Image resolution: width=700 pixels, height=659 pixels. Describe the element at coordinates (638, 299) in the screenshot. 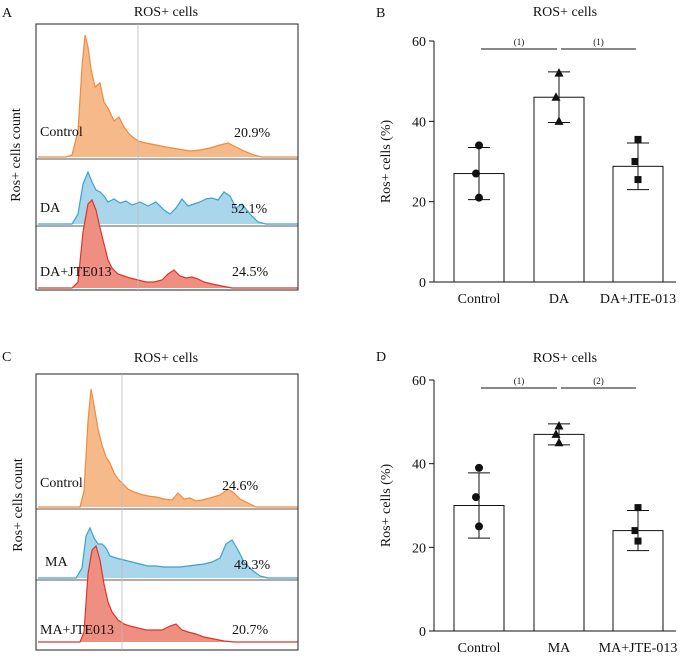

I see `x-tick-label: DA+JTE-013` at that location.